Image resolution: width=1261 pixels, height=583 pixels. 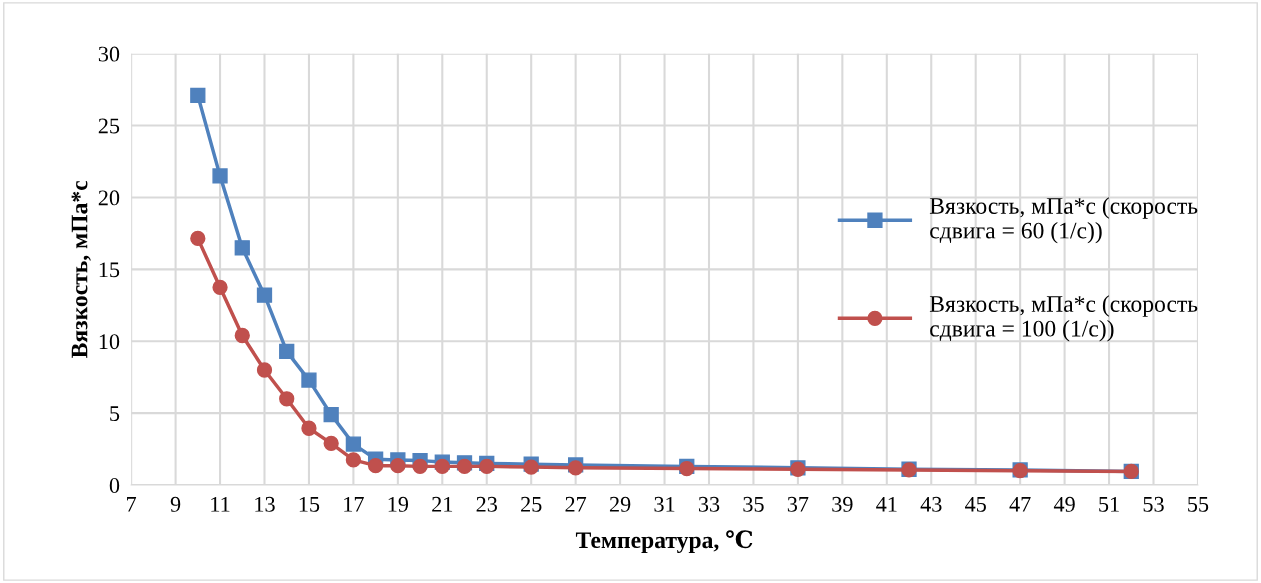 I want to click on x-tick-label: 49, so click(x=1064, y=504).